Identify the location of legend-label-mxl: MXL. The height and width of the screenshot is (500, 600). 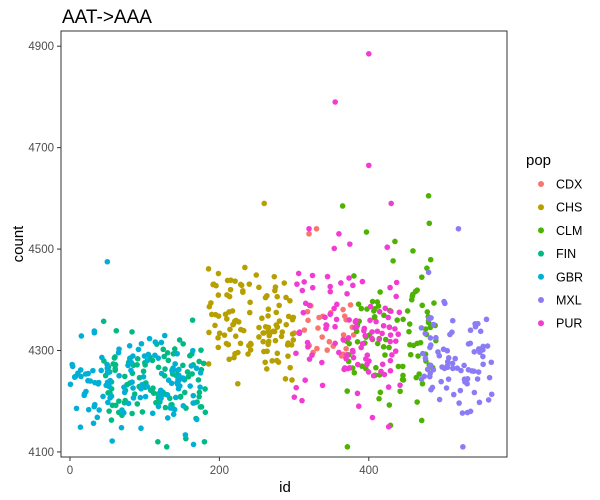
(569, 301).